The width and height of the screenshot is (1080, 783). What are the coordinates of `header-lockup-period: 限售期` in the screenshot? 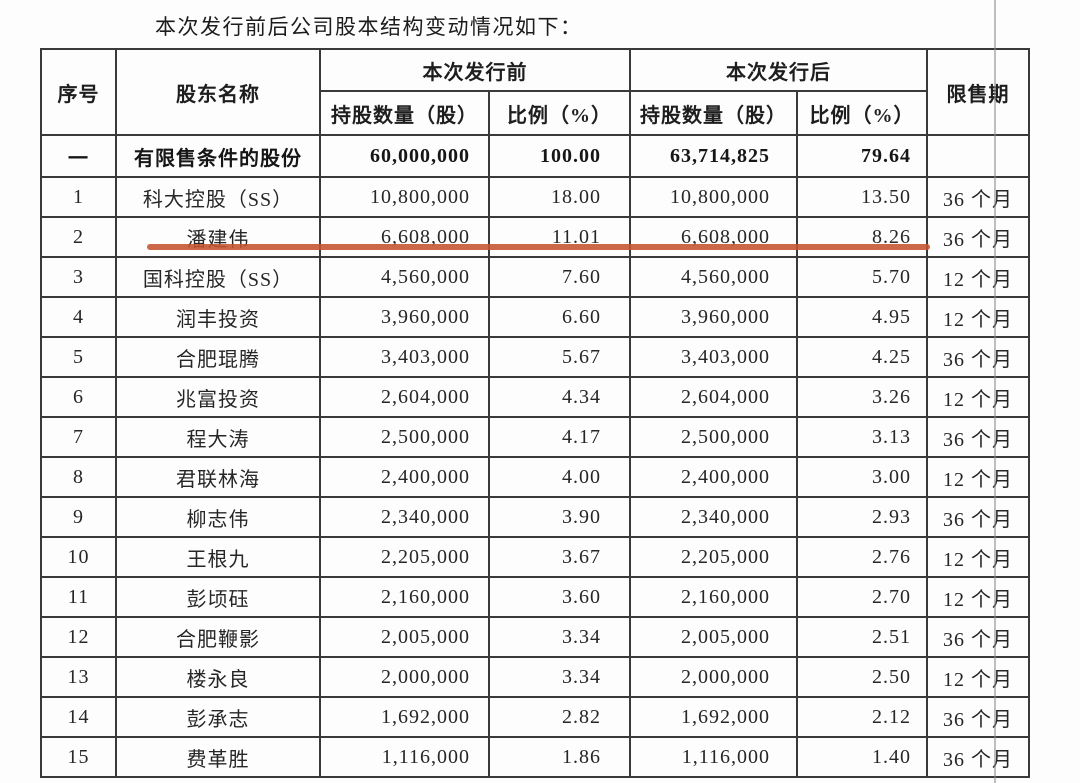 It's located at (978, 92).